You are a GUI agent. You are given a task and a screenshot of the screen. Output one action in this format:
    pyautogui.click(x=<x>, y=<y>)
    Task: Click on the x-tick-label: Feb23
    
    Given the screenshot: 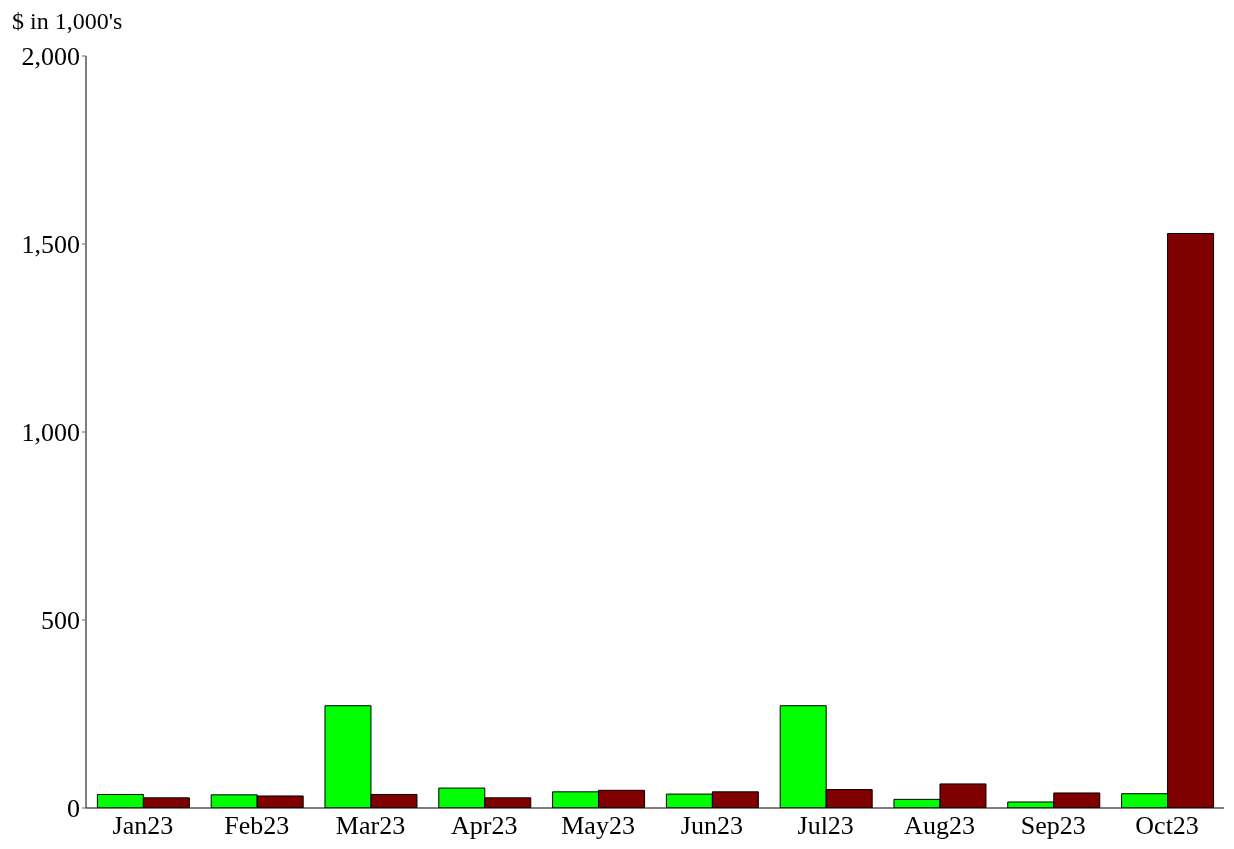 What is the action you would take?
    pyautogui.click(x=257, y=826)
    